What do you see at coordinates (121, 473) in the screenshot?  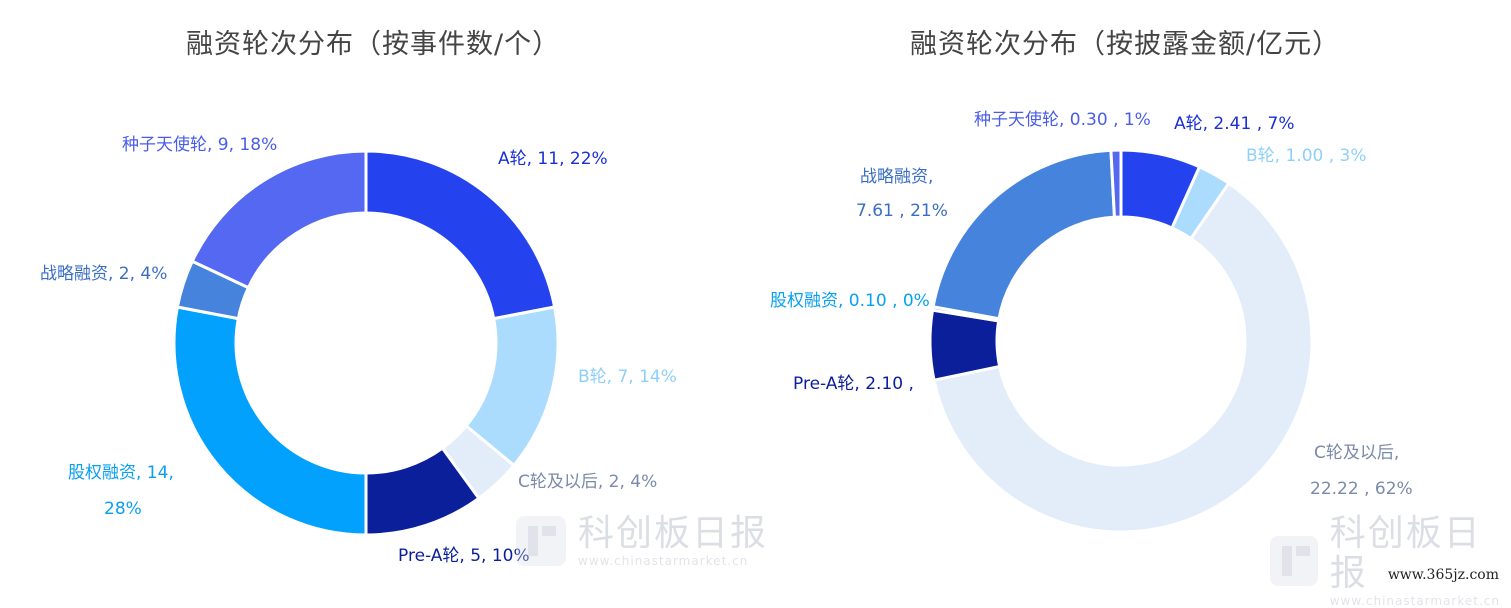 I see `slice-label: 股权融资, 14,` at bounding box center [121, 473].